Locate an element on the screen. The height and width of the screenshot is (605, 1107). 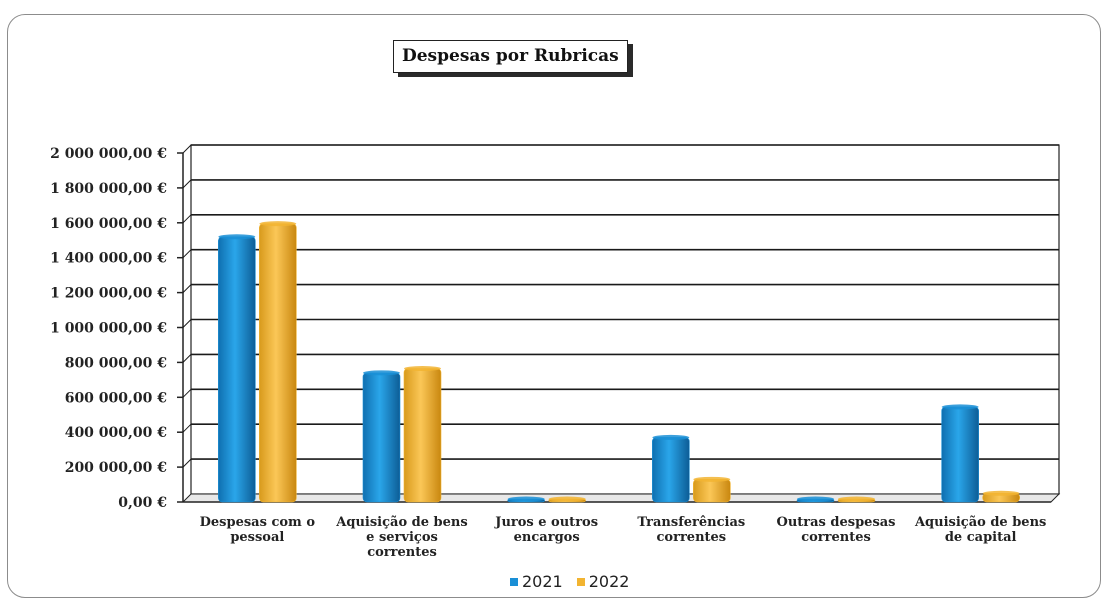
x-tick-label: Aquisição de bens de capital is located at coordinates (980, 530).